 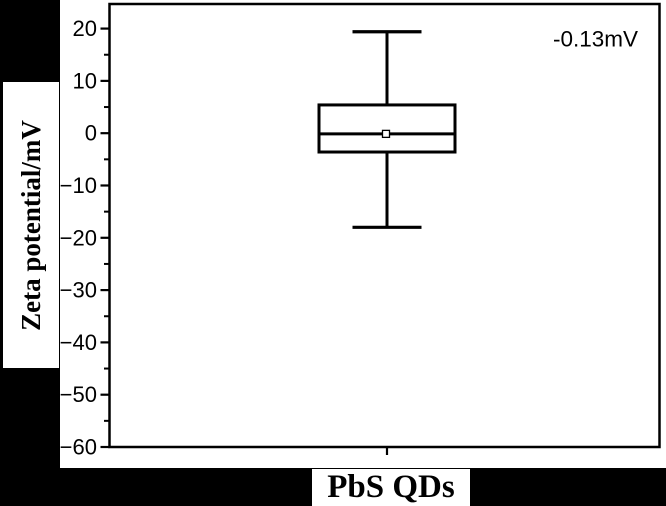 I want to click on y-axis-title-box: Zeta potential/mV, so click(x=31, y=225).